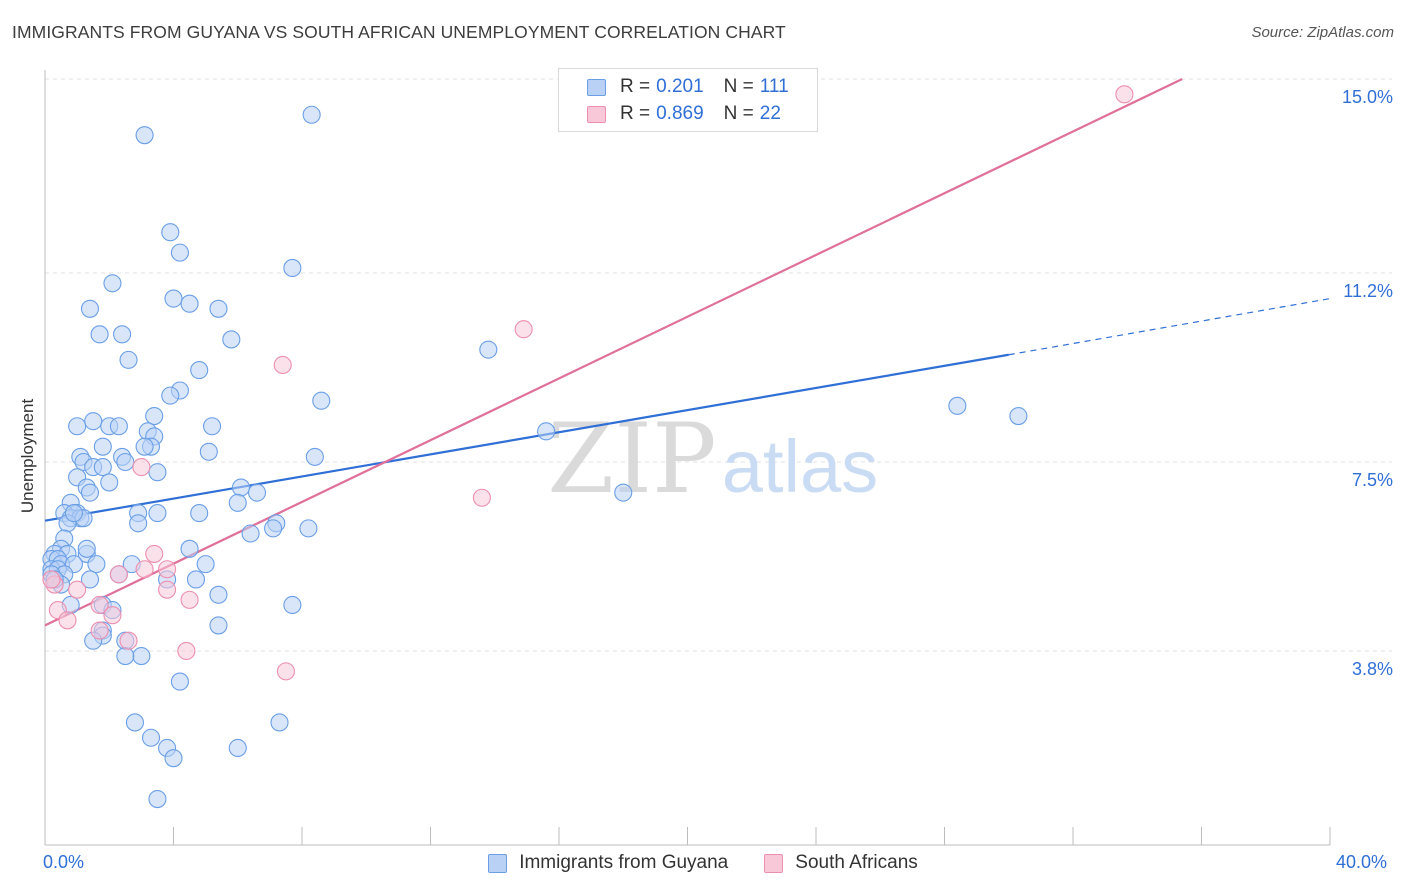 Image resolution: width=1406 pixels, height=892 pixels. Describe the element at coordinates (1368, 291) in the screenshot. I see `y-tick-label: 11.2%` at that location.